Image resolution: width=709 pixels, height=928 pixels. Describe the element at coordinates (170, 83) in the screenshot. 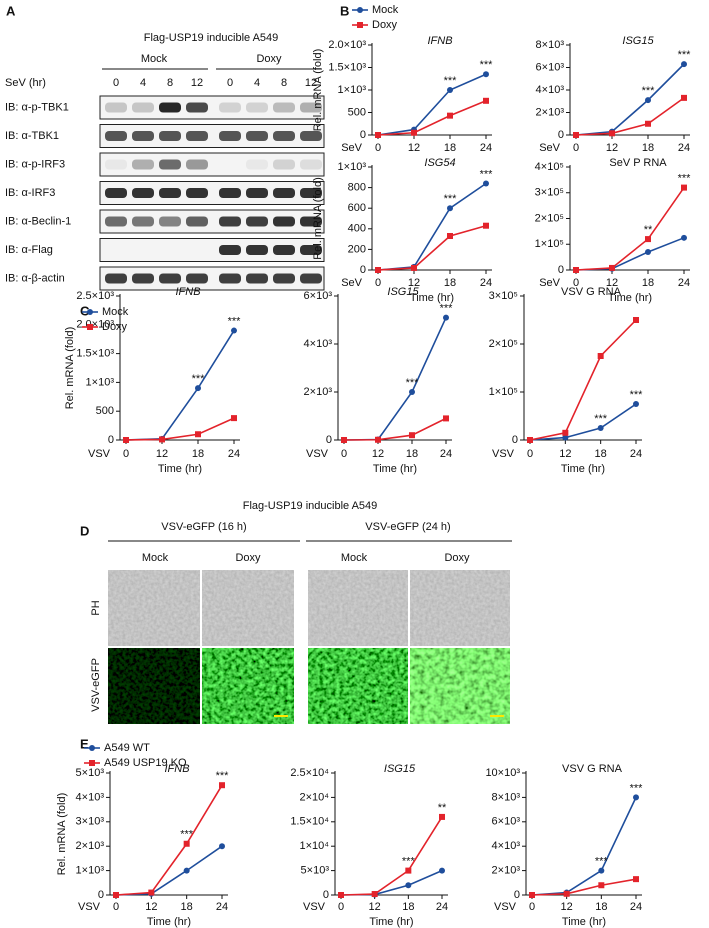

I see `lane-label: 8` at that location.